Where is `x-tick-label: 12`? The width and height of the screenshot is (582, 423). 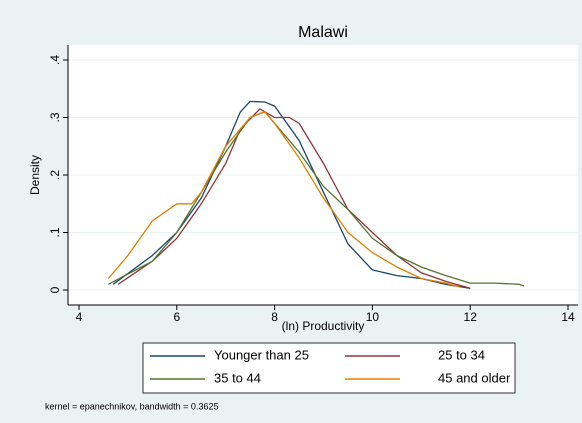
x-tick-label: 12 is located at coordinates (471, 317).